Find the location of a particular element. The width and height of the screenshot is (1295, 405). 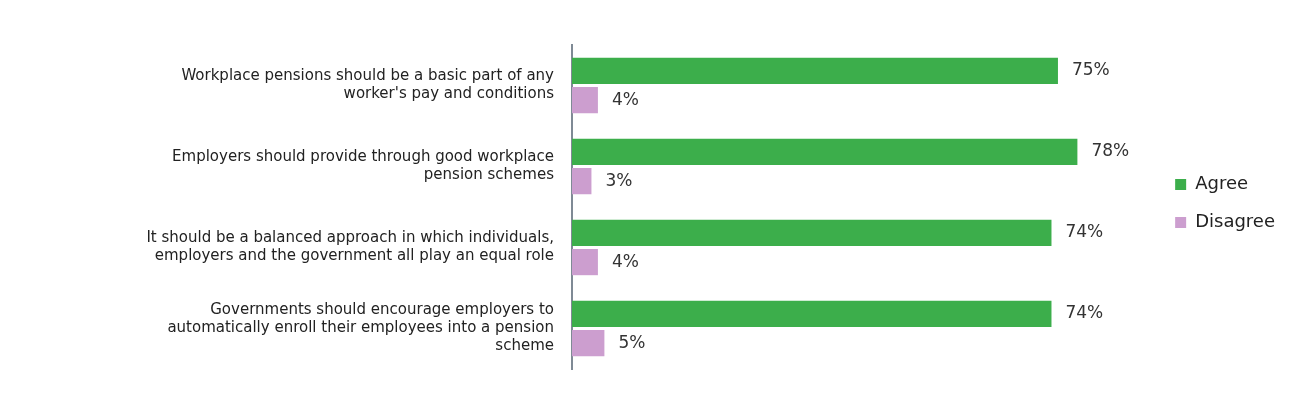

data-label: 78% is located at coordinates (1110, 150).